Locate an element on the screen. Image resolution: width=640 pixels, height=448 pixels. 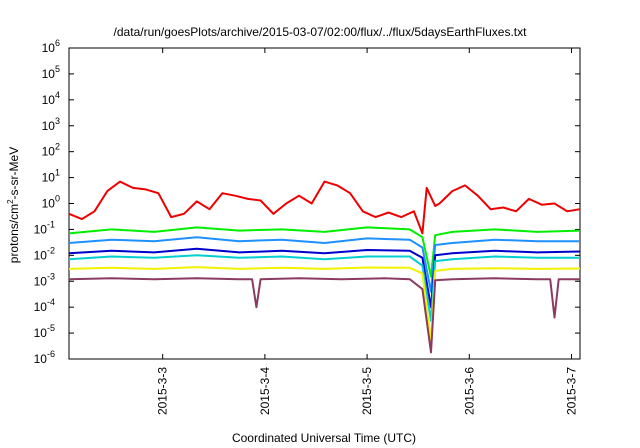
y-tick-label-exponent: -1 is located at coordinates (51, 224).